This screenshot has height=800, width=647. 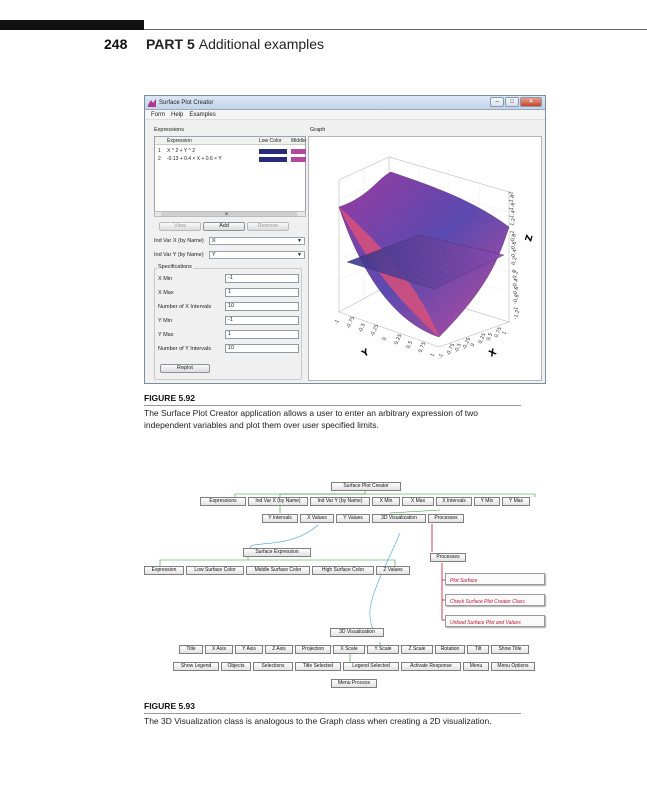 I want to click on node-z-scale: Z Scale, so click(x=417, y=649).